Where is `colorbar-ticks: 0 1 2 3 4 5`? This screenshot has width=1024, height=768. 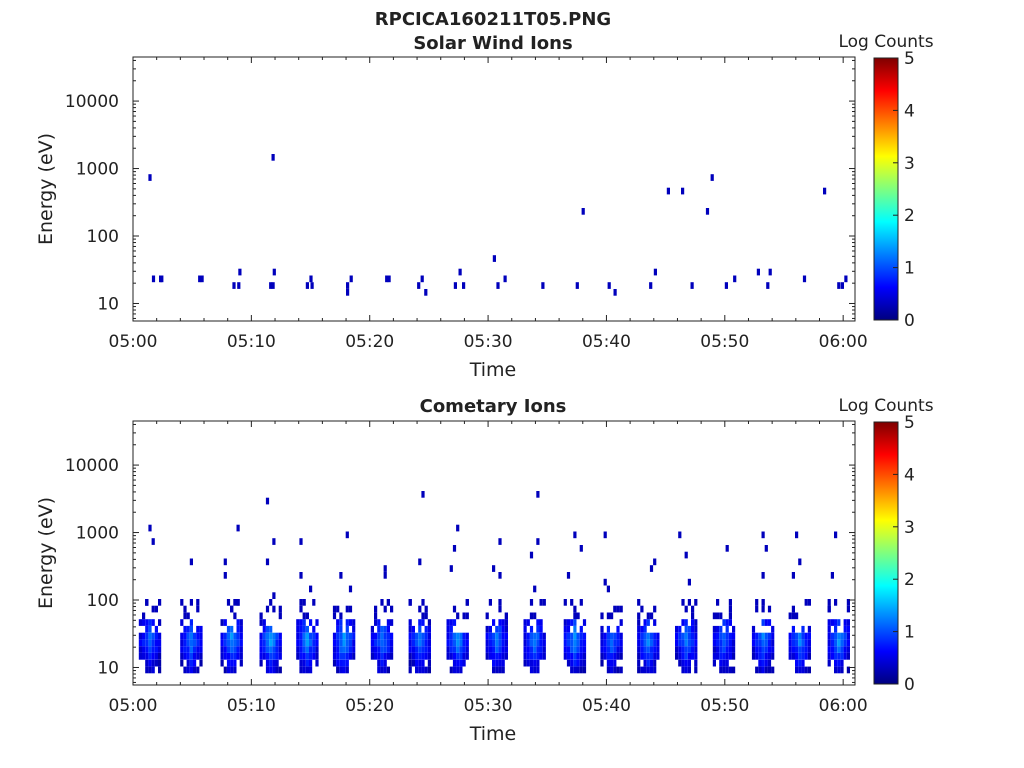 colorbar-ticks: 0 1 2 3 4 5 is located at coordinates (904, 190).